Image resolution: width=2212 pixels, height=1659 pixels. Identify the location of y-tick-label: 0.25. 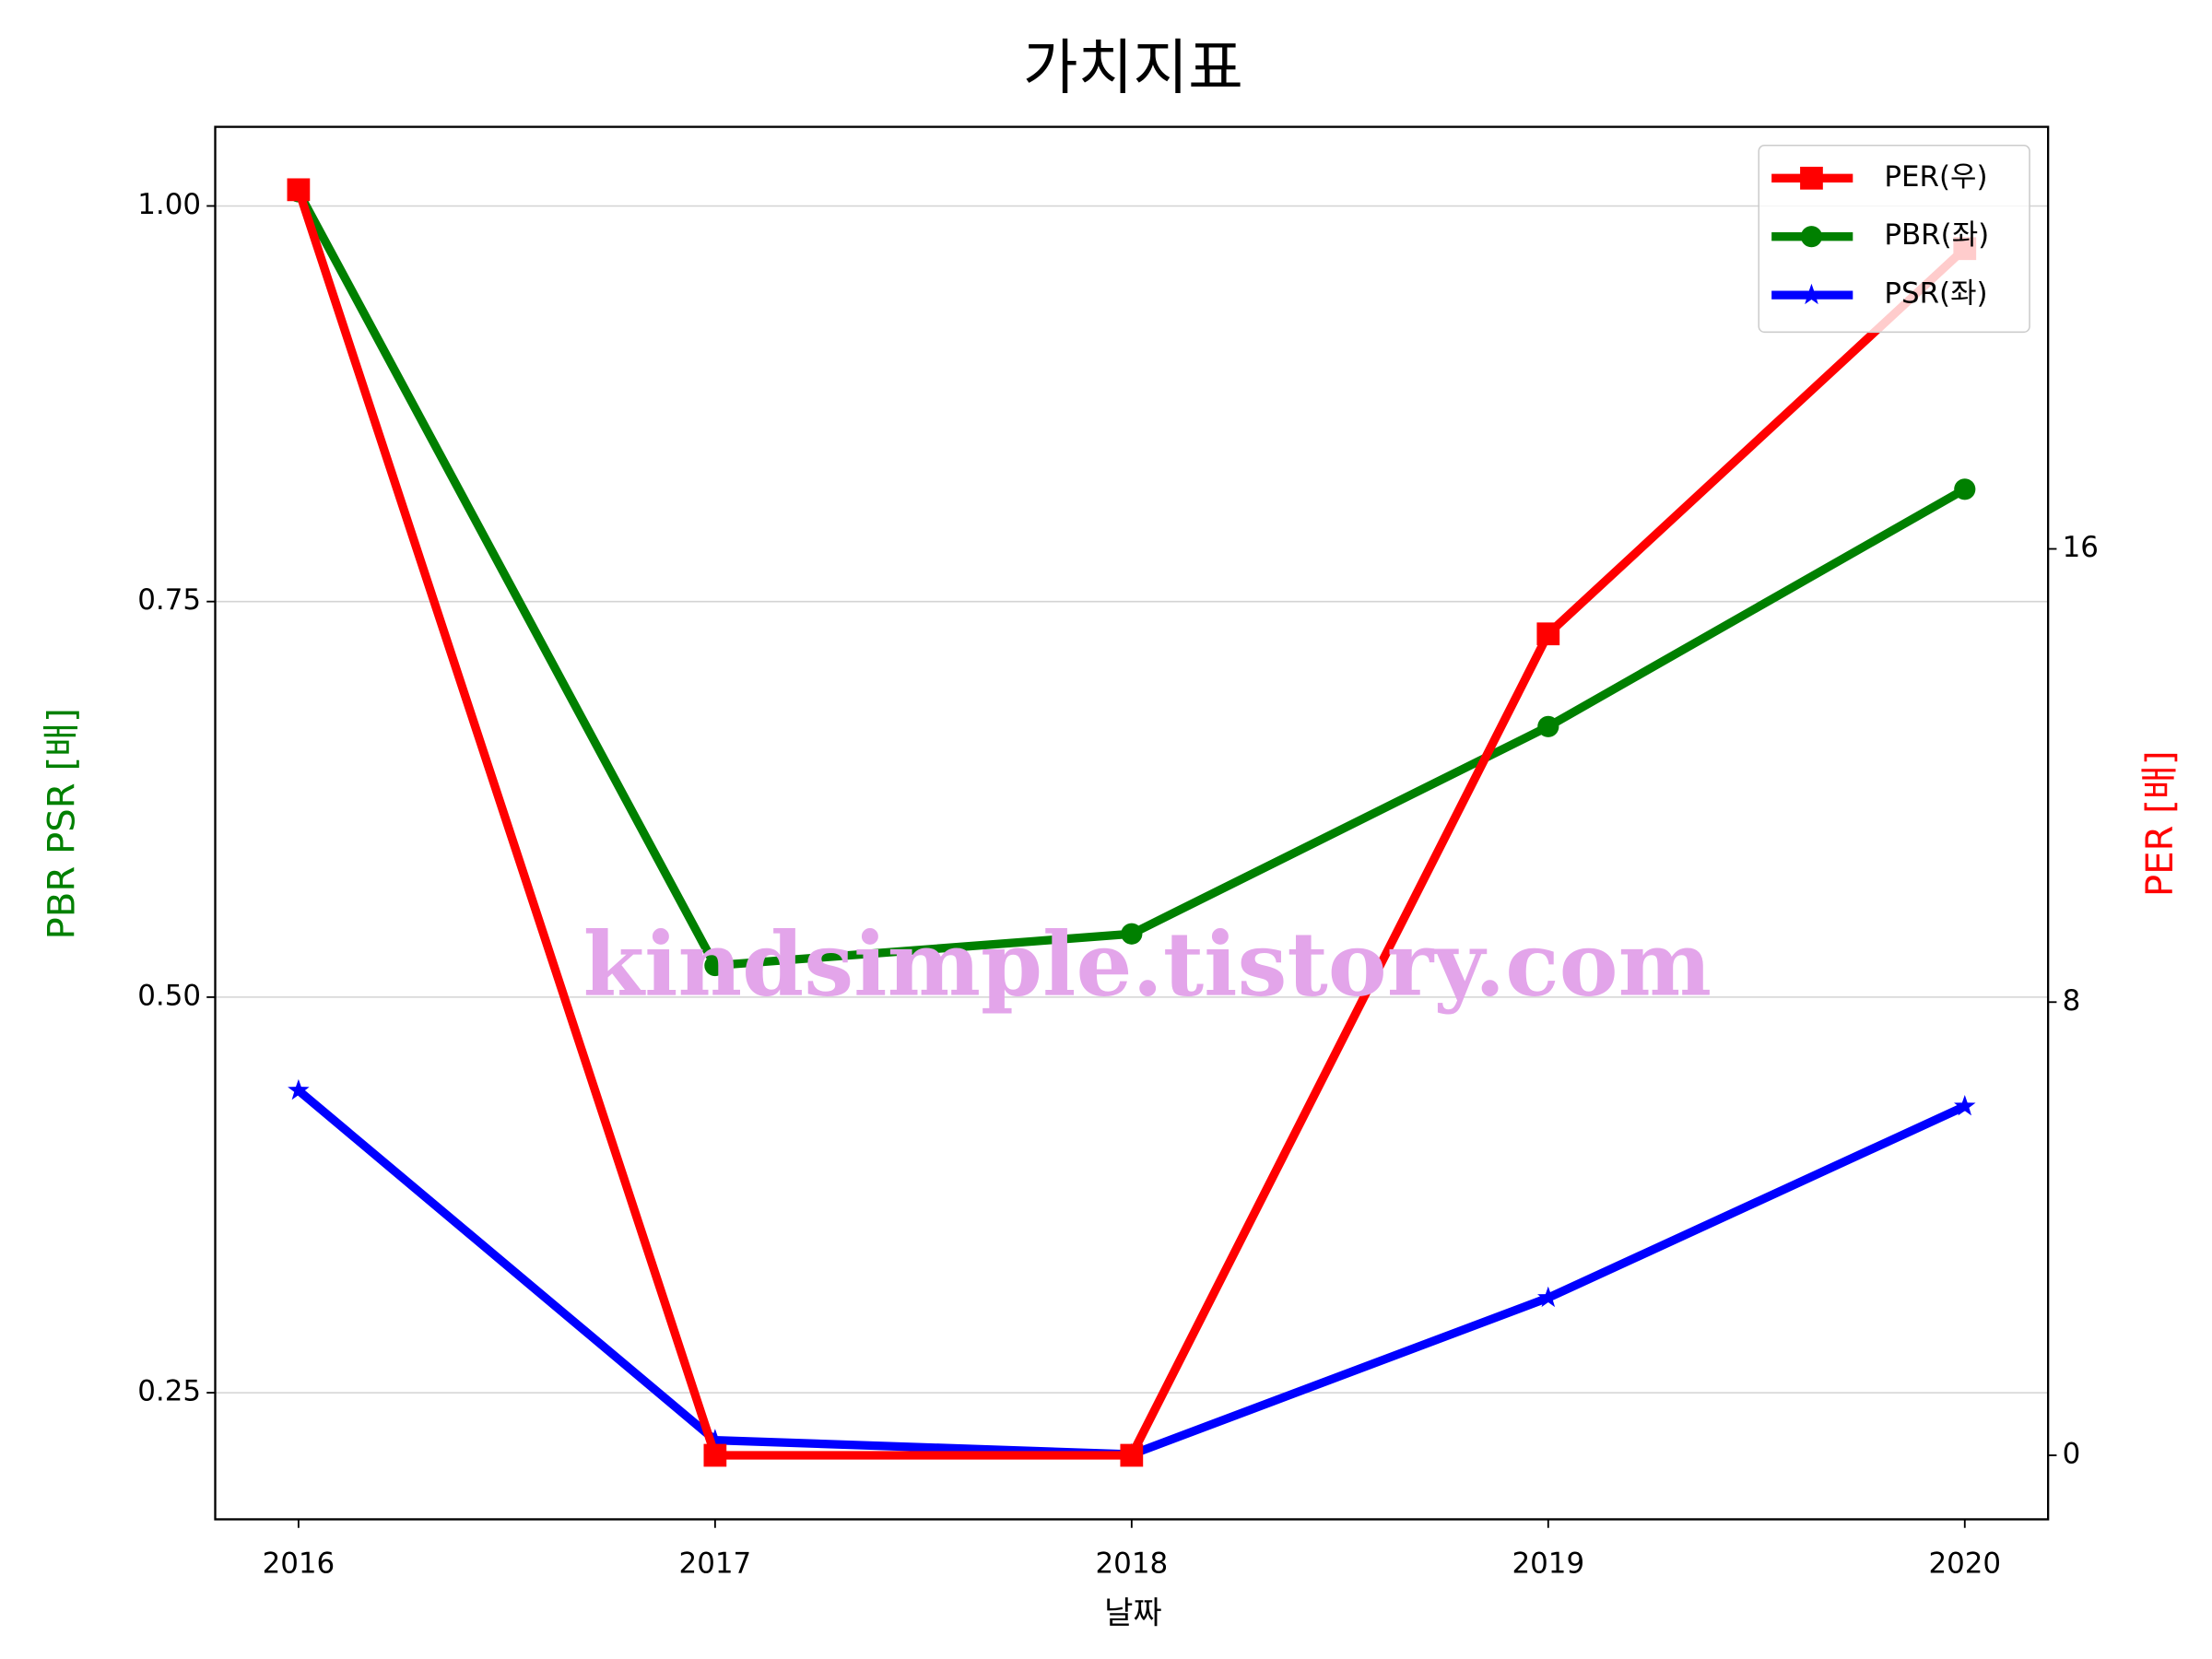
(169, 1391).